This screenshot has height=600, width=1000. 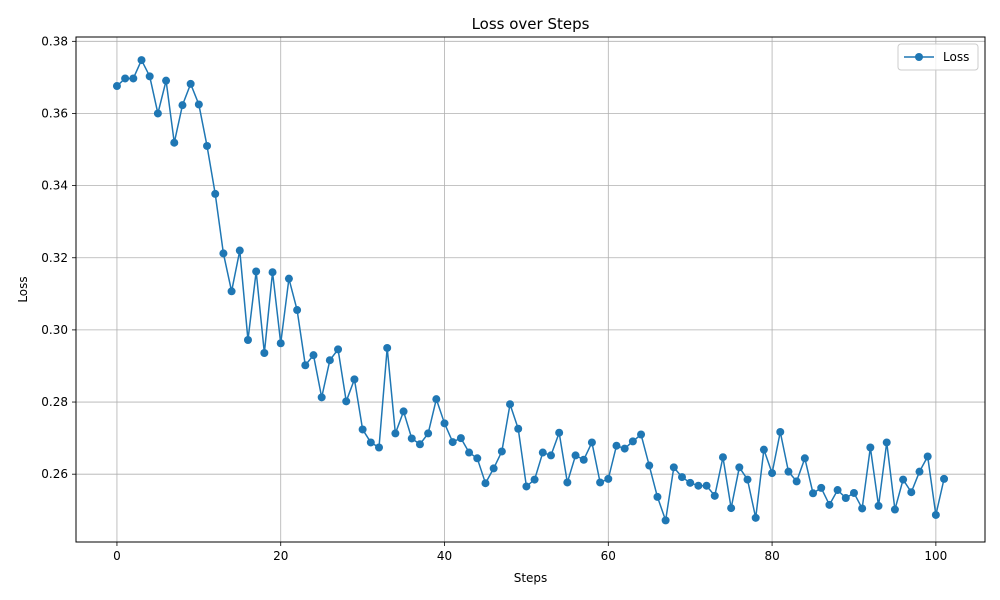 What do you see at coordinates (54, 41) in the screenshot?
I see `y-tick-label: 0.38` at bounding box center [54, 41].